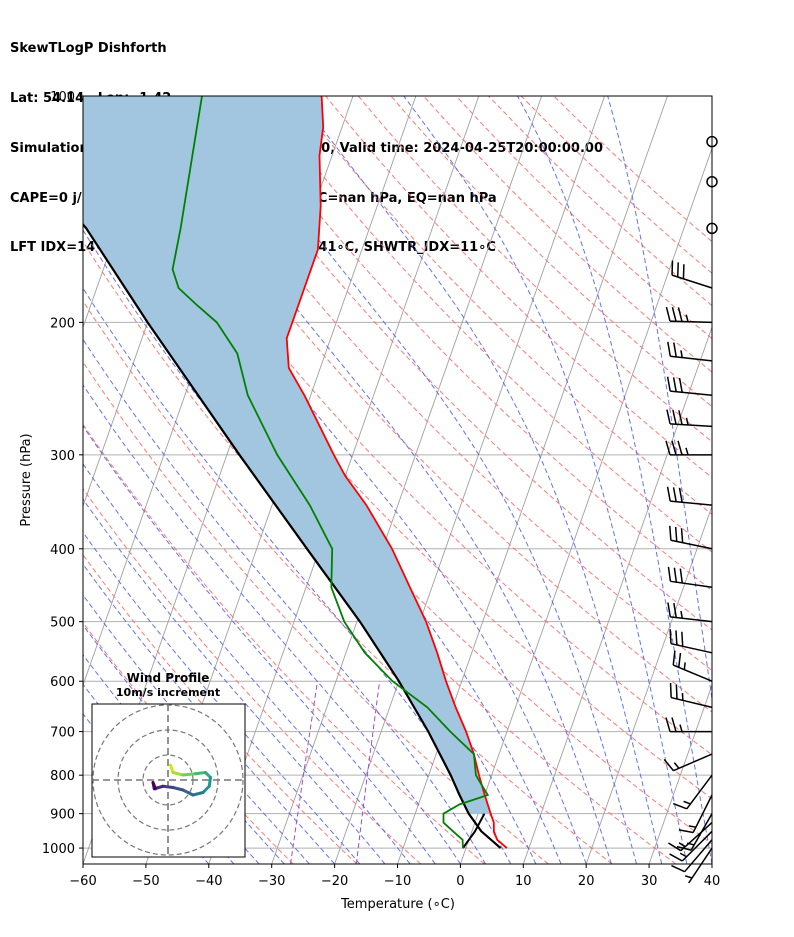  What do you see at coordinates (474, 831) in the screenshot?
I see `parcel-dewpoint-line` at bounding box center [474, 831].